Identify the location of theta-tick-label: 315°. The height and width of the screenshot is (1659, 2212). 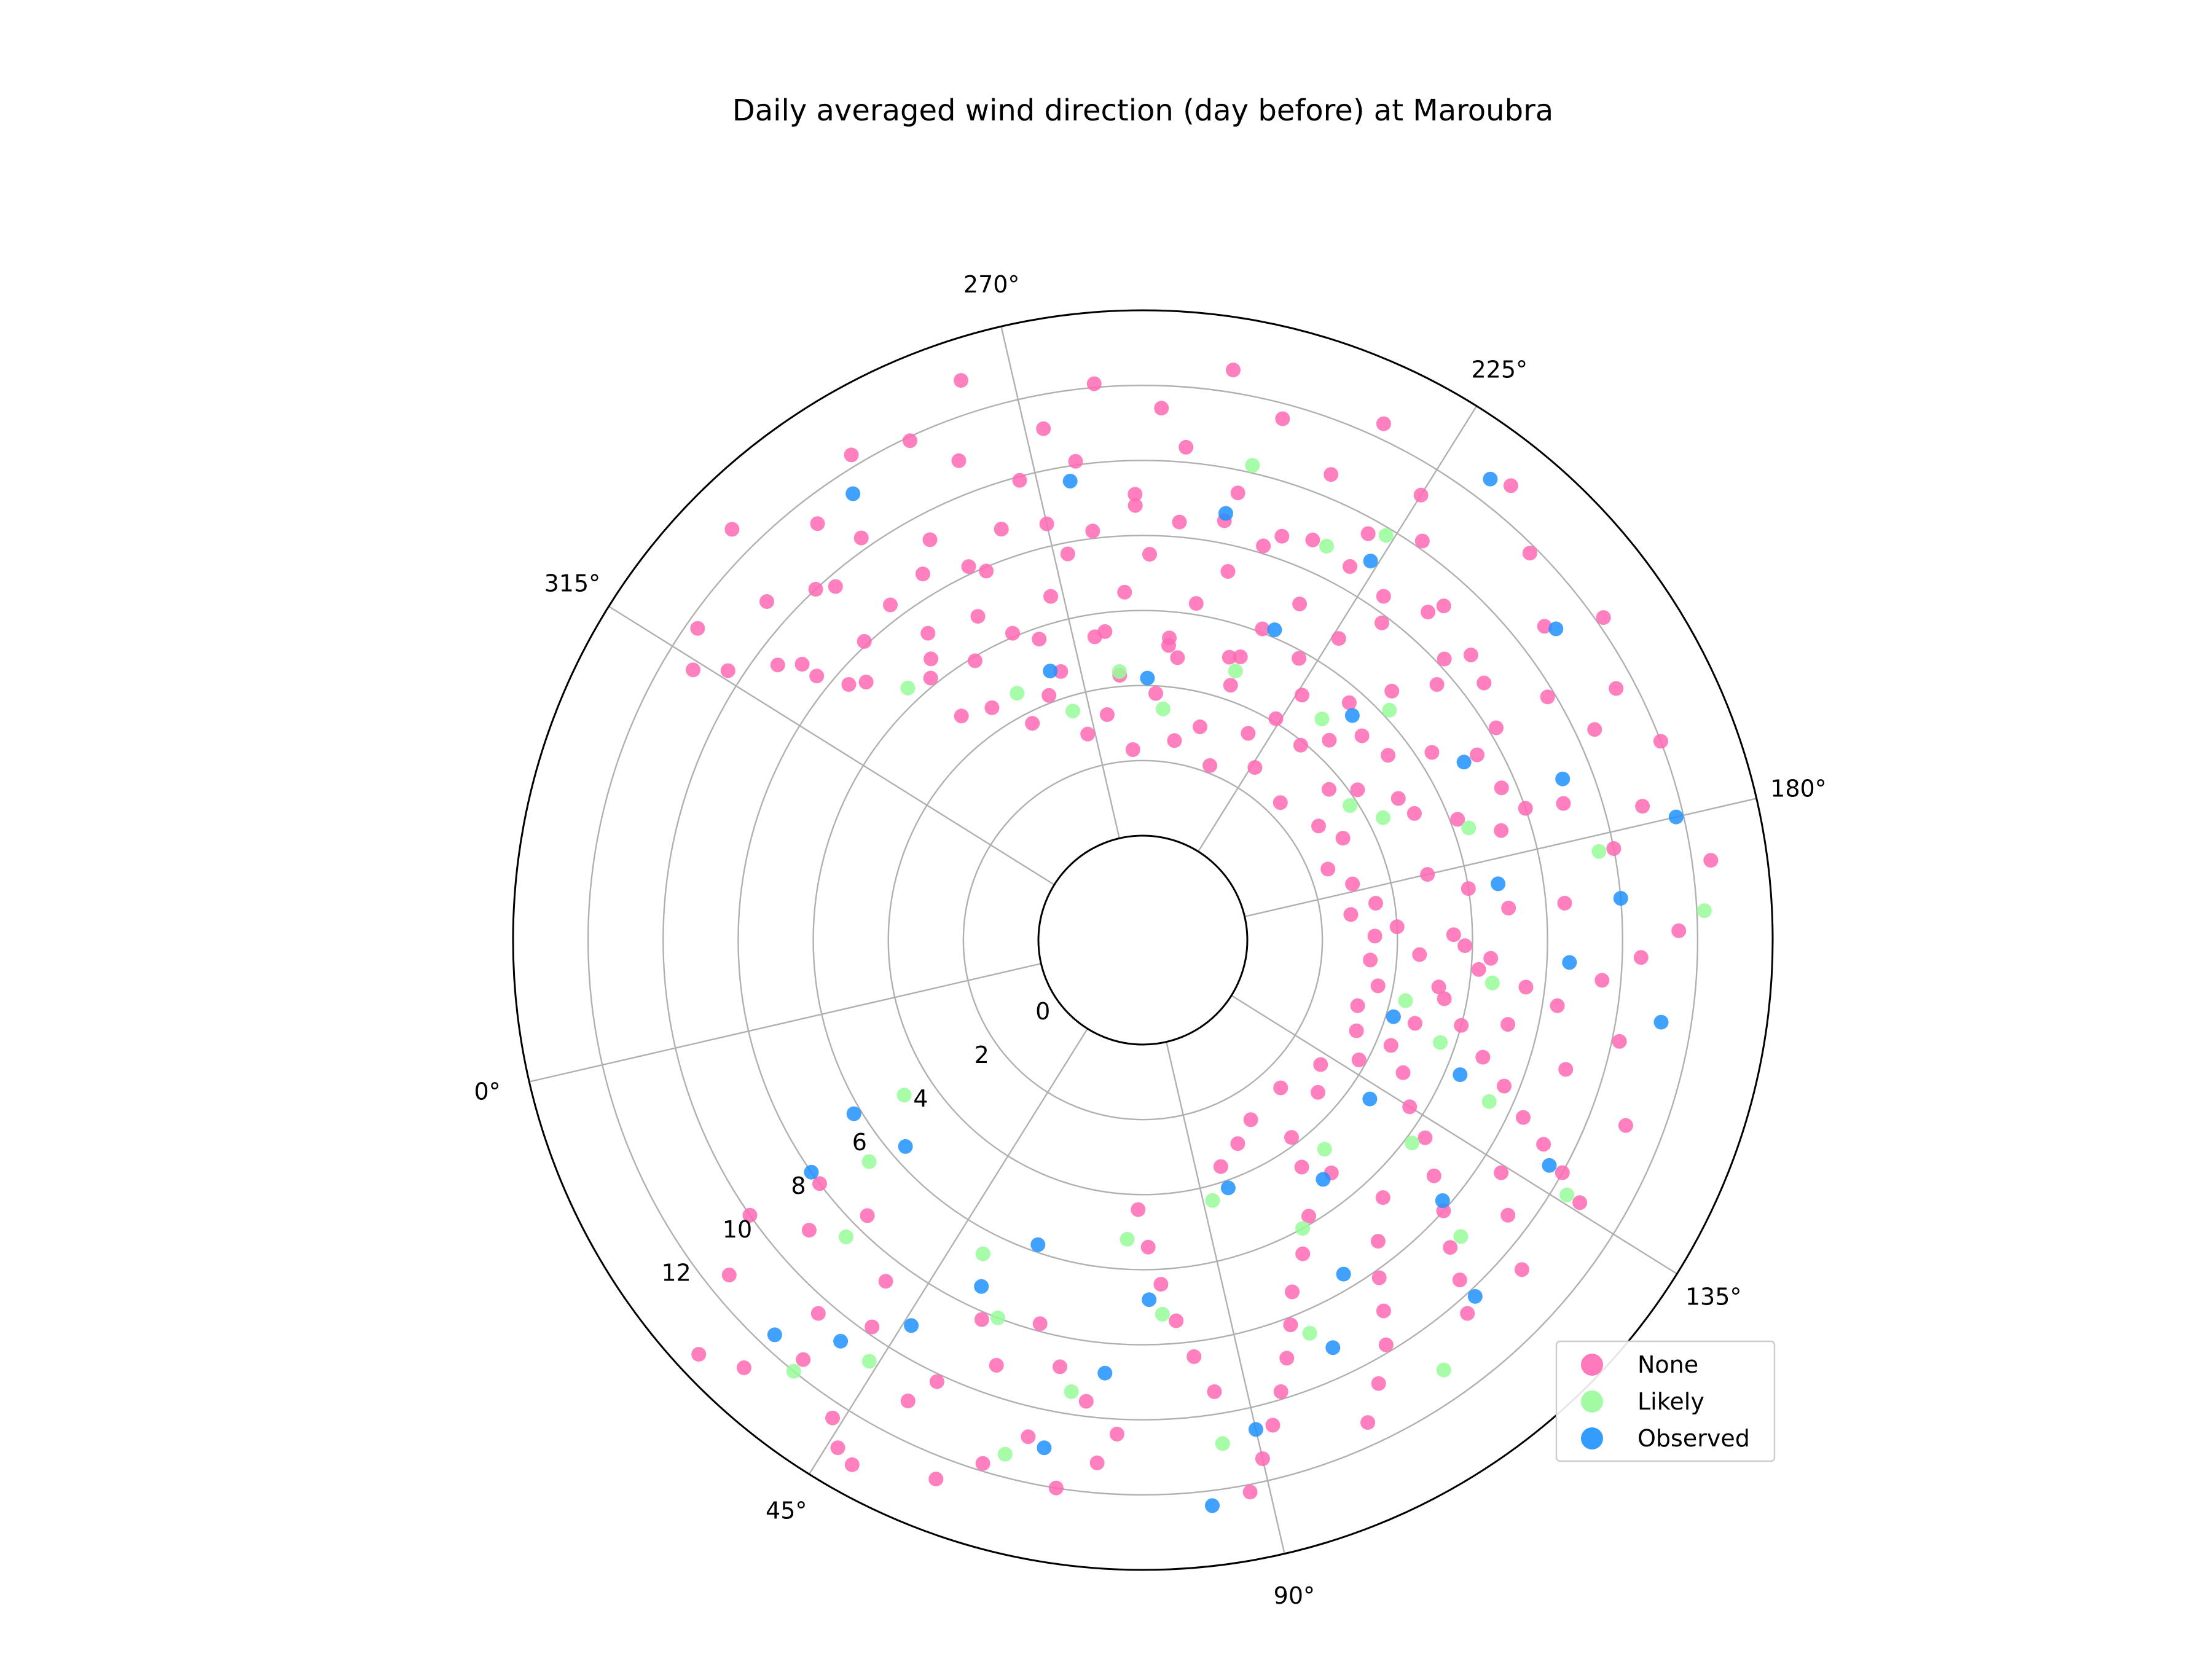
(572, 583).